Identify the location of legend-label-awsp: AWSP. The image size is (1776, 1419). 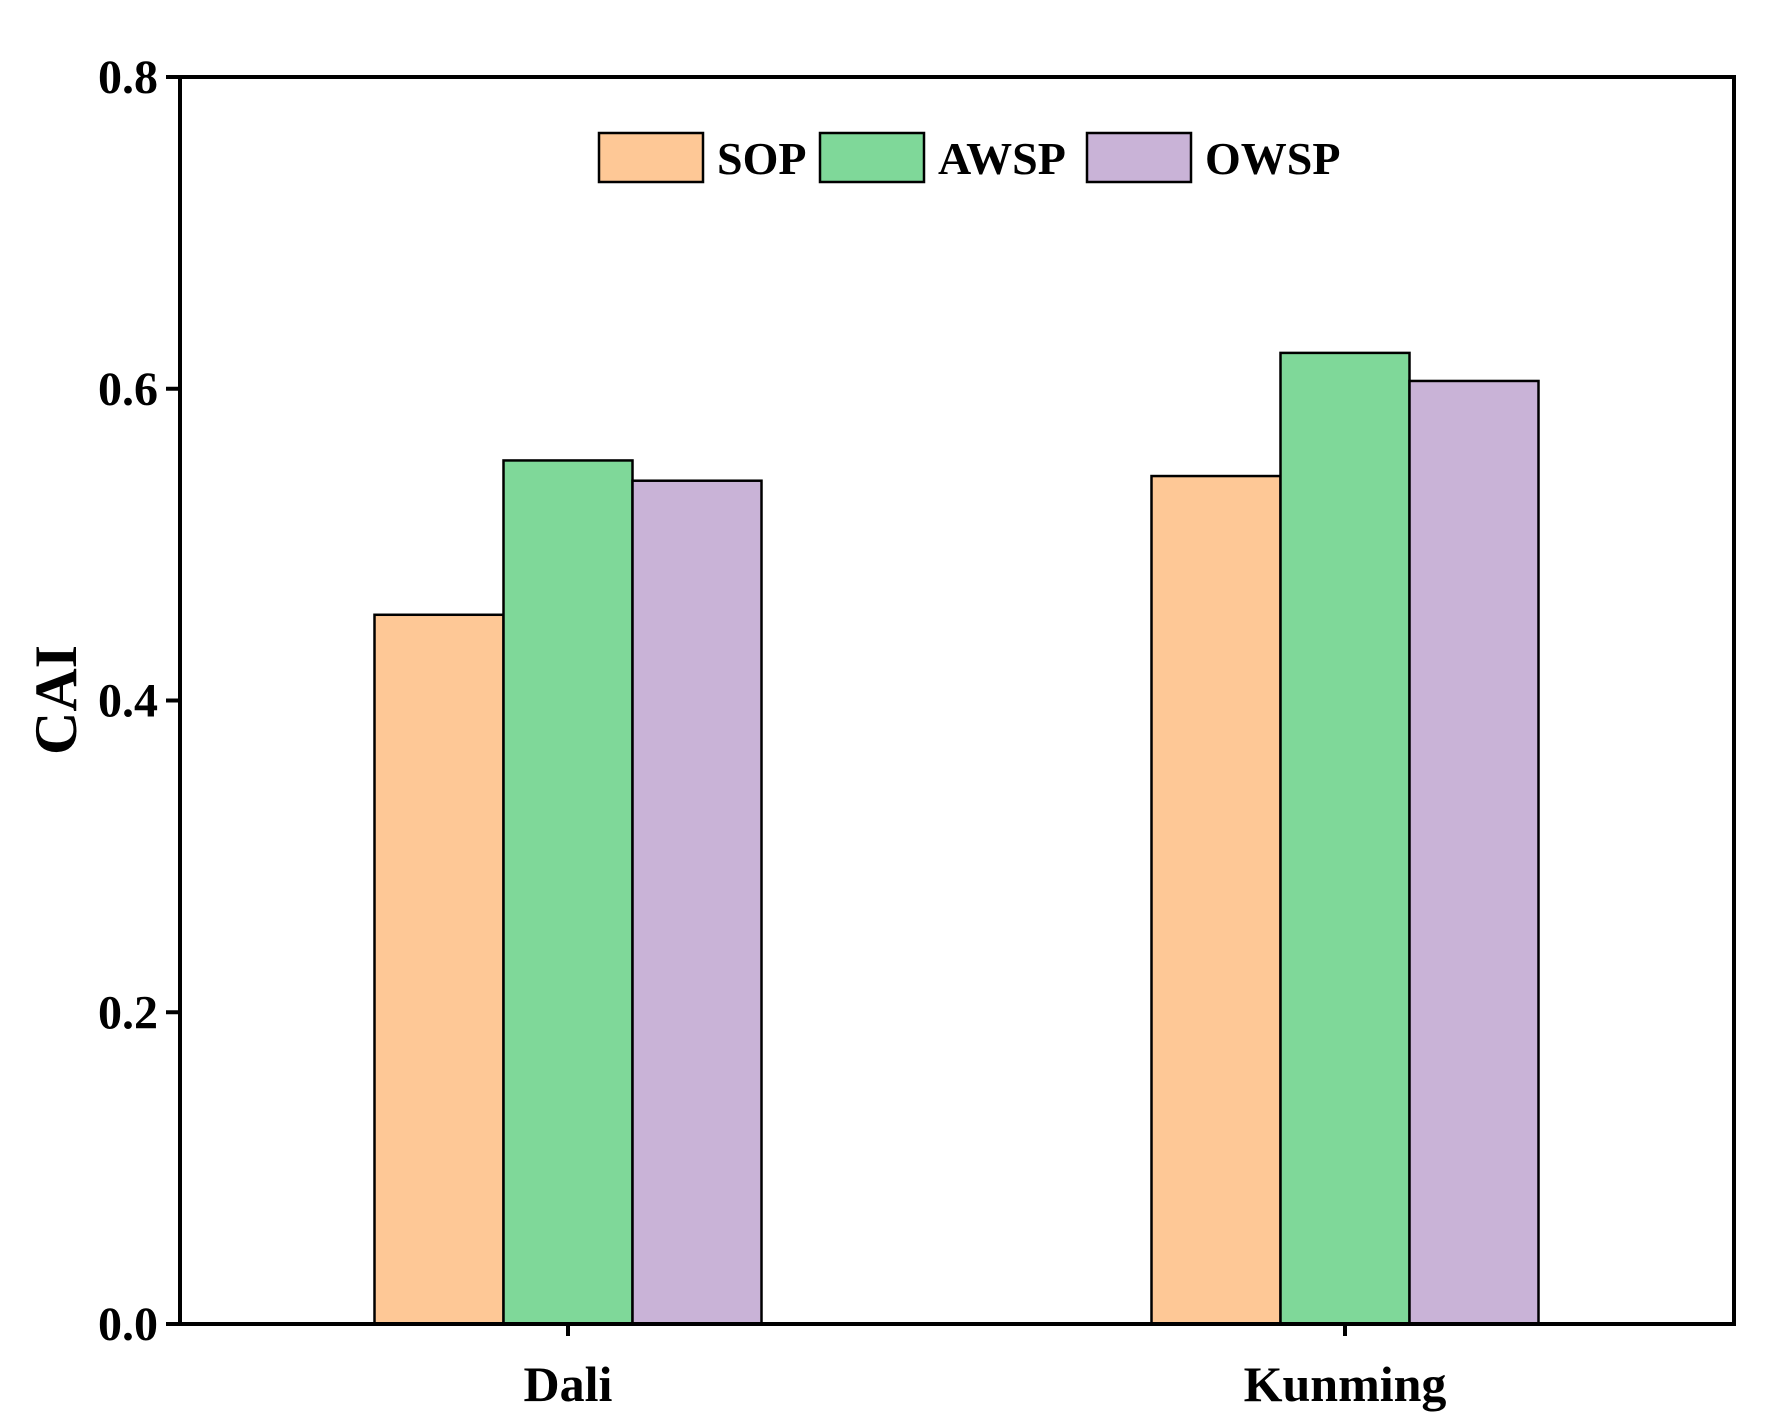
(1002, 158).